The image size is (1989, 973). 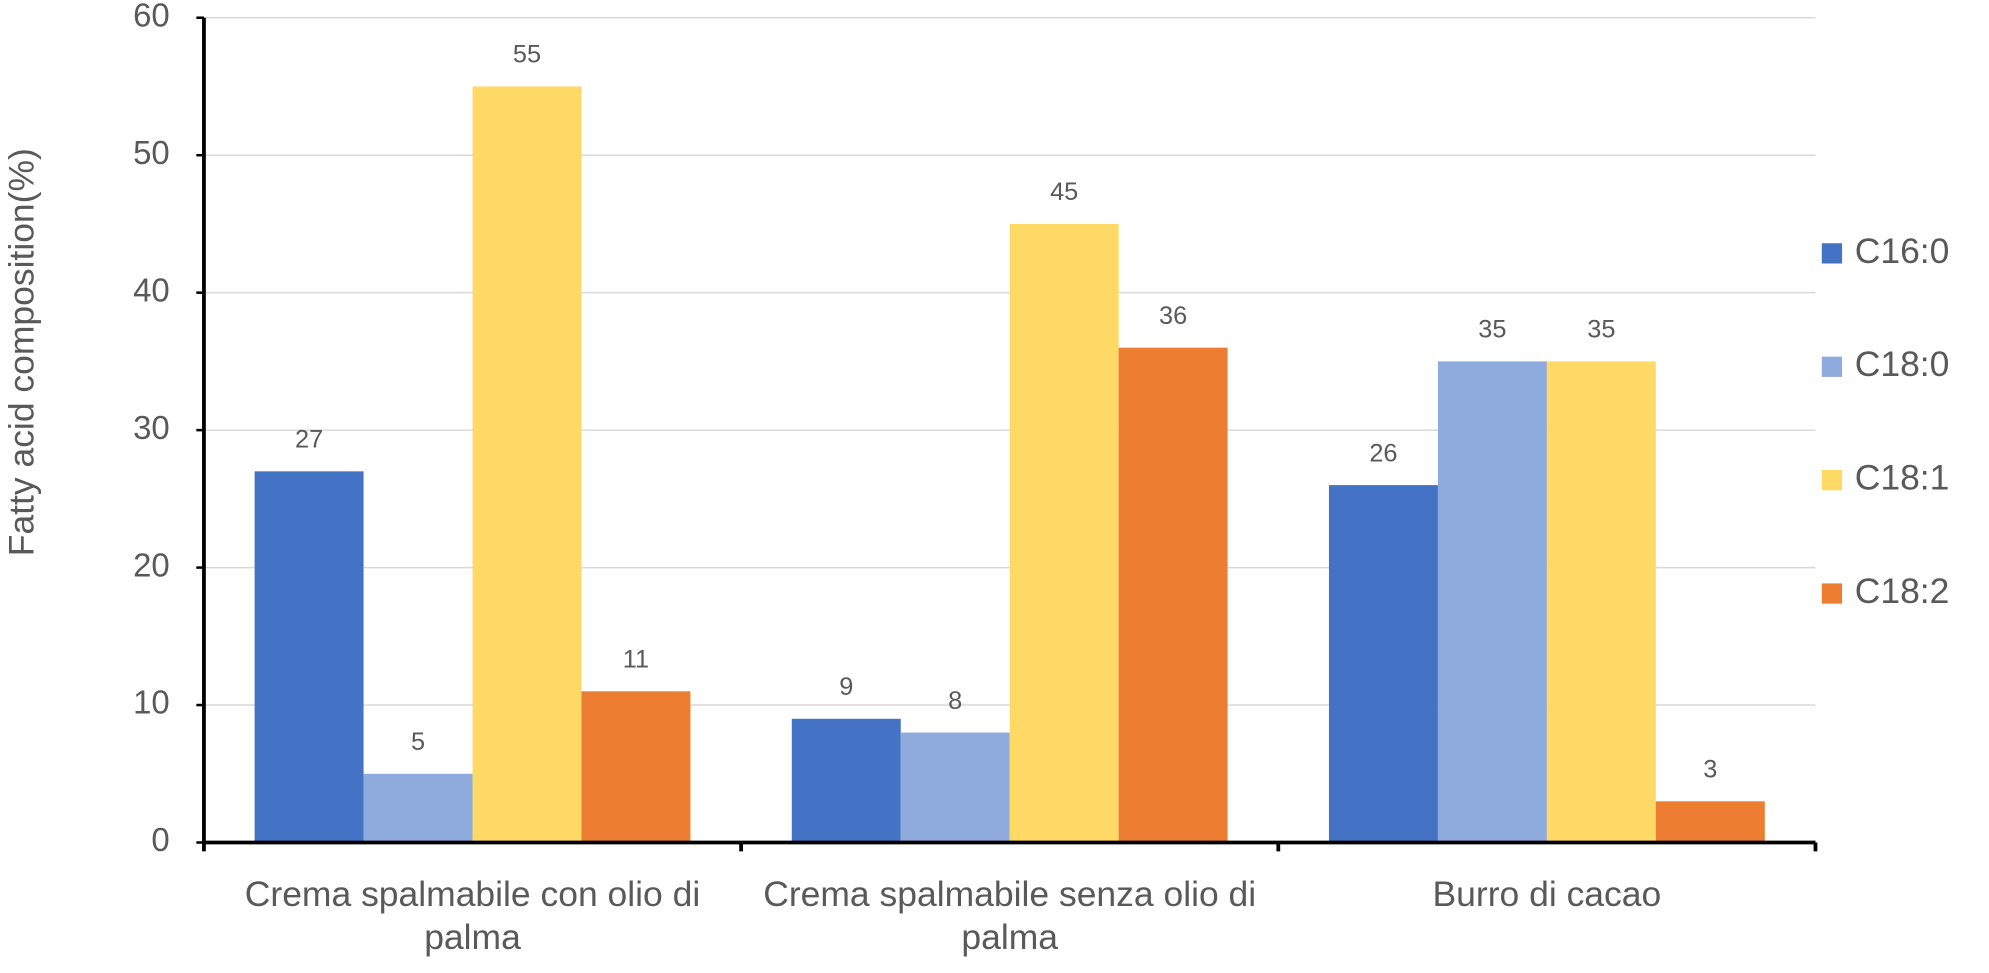 What do you see at coordinates (1902, 251) in the screenshot?
I see `legend-label: C16:0` at bounding box center [1902, 251].